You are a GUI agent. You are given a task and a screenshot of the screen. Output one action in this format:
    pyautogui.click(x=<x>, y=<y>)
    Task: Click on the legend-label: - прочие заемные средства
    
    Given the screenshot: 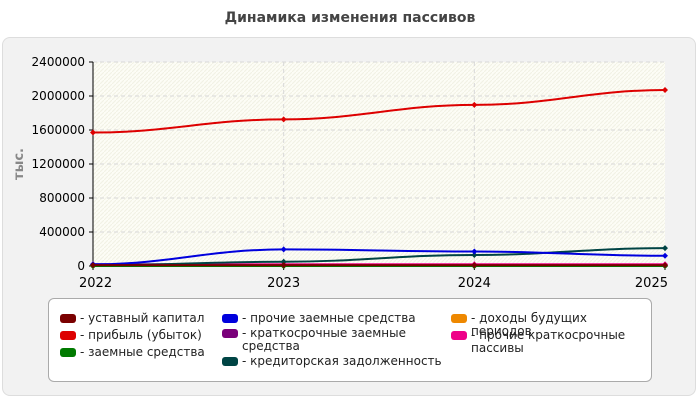 What is the action you would take?
    pyautogui.click(x=329, y=318)
    